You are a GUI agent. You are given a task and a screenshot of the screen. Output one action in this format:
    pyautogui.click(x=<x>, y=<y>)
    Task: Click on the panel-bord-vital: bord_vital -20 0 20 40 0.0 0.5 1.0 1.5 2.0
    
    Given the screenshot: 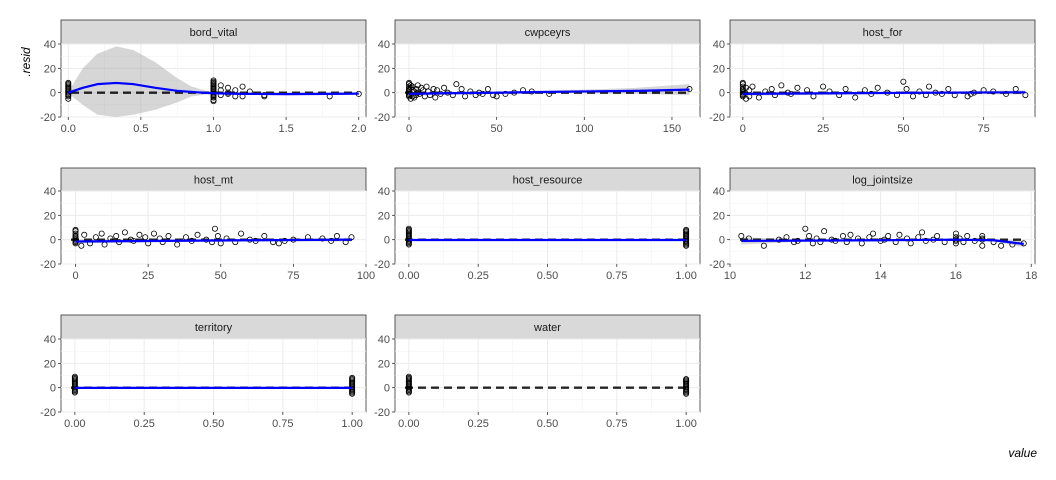 What is the action you would take?
    pyautogui.click(x=203, y=77)
    